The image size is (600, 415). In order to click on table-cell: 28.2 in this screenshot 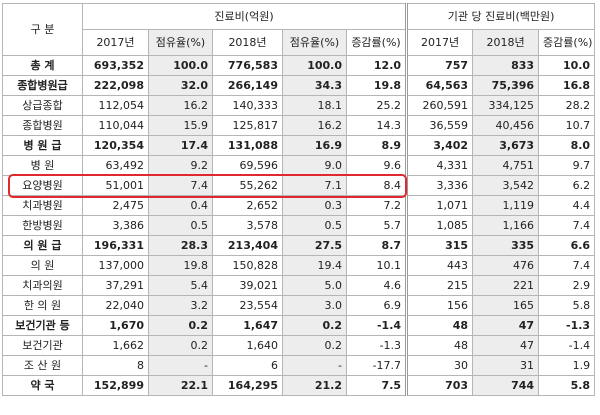, I will do `click(567, 105)`.